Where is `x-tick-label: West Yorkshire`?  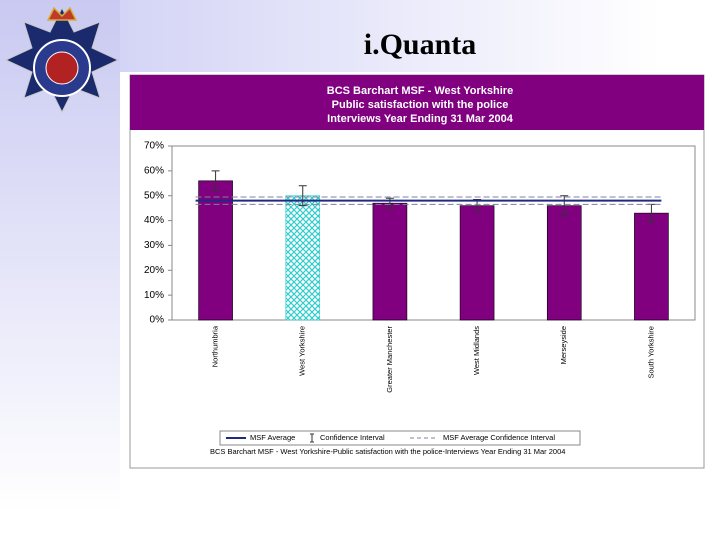 x-tick-label: West Yorkshire is located at coordinates (302, 351).